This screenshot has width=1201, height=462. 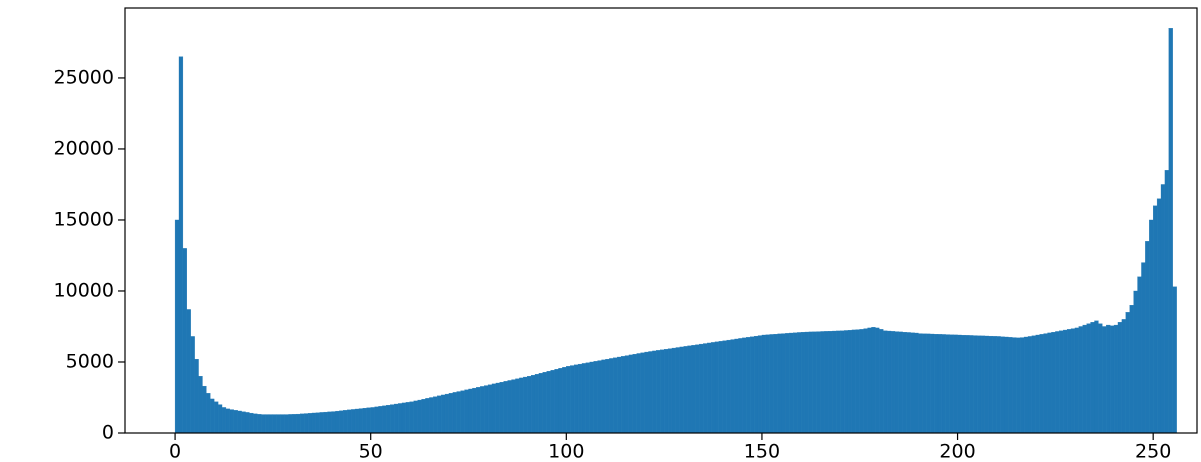 I want to click on y-tick-label: 25000, so click(x=84, y=77).